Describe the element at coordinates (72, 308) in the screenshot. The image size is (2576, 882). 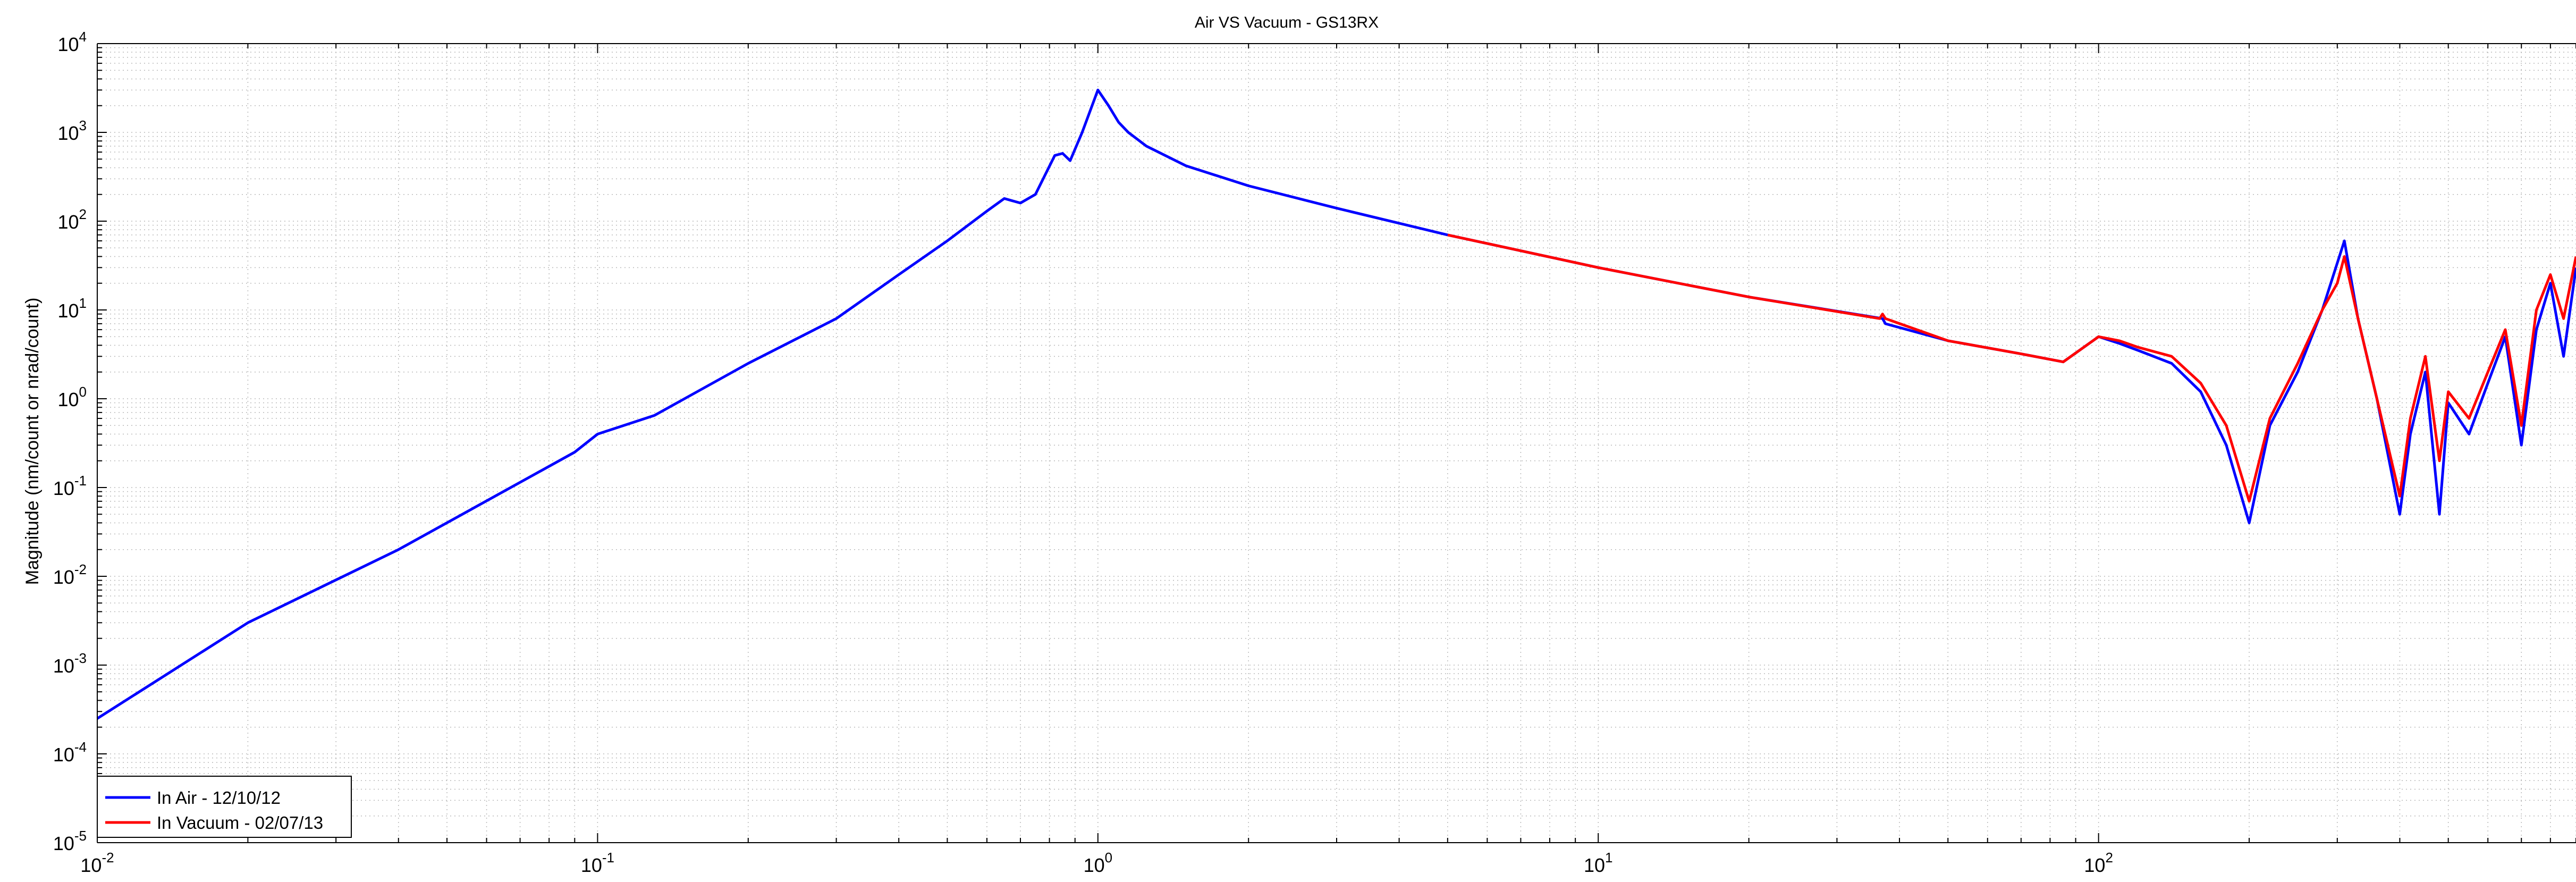
I see `y-tick-label: 10¹` at that location.